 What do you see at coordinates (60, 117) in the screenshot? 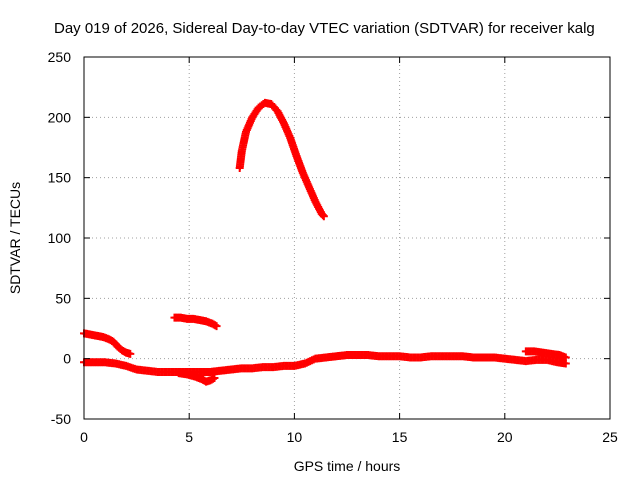
I see `y-tick-label: 200` at bounding box center [60, 117].